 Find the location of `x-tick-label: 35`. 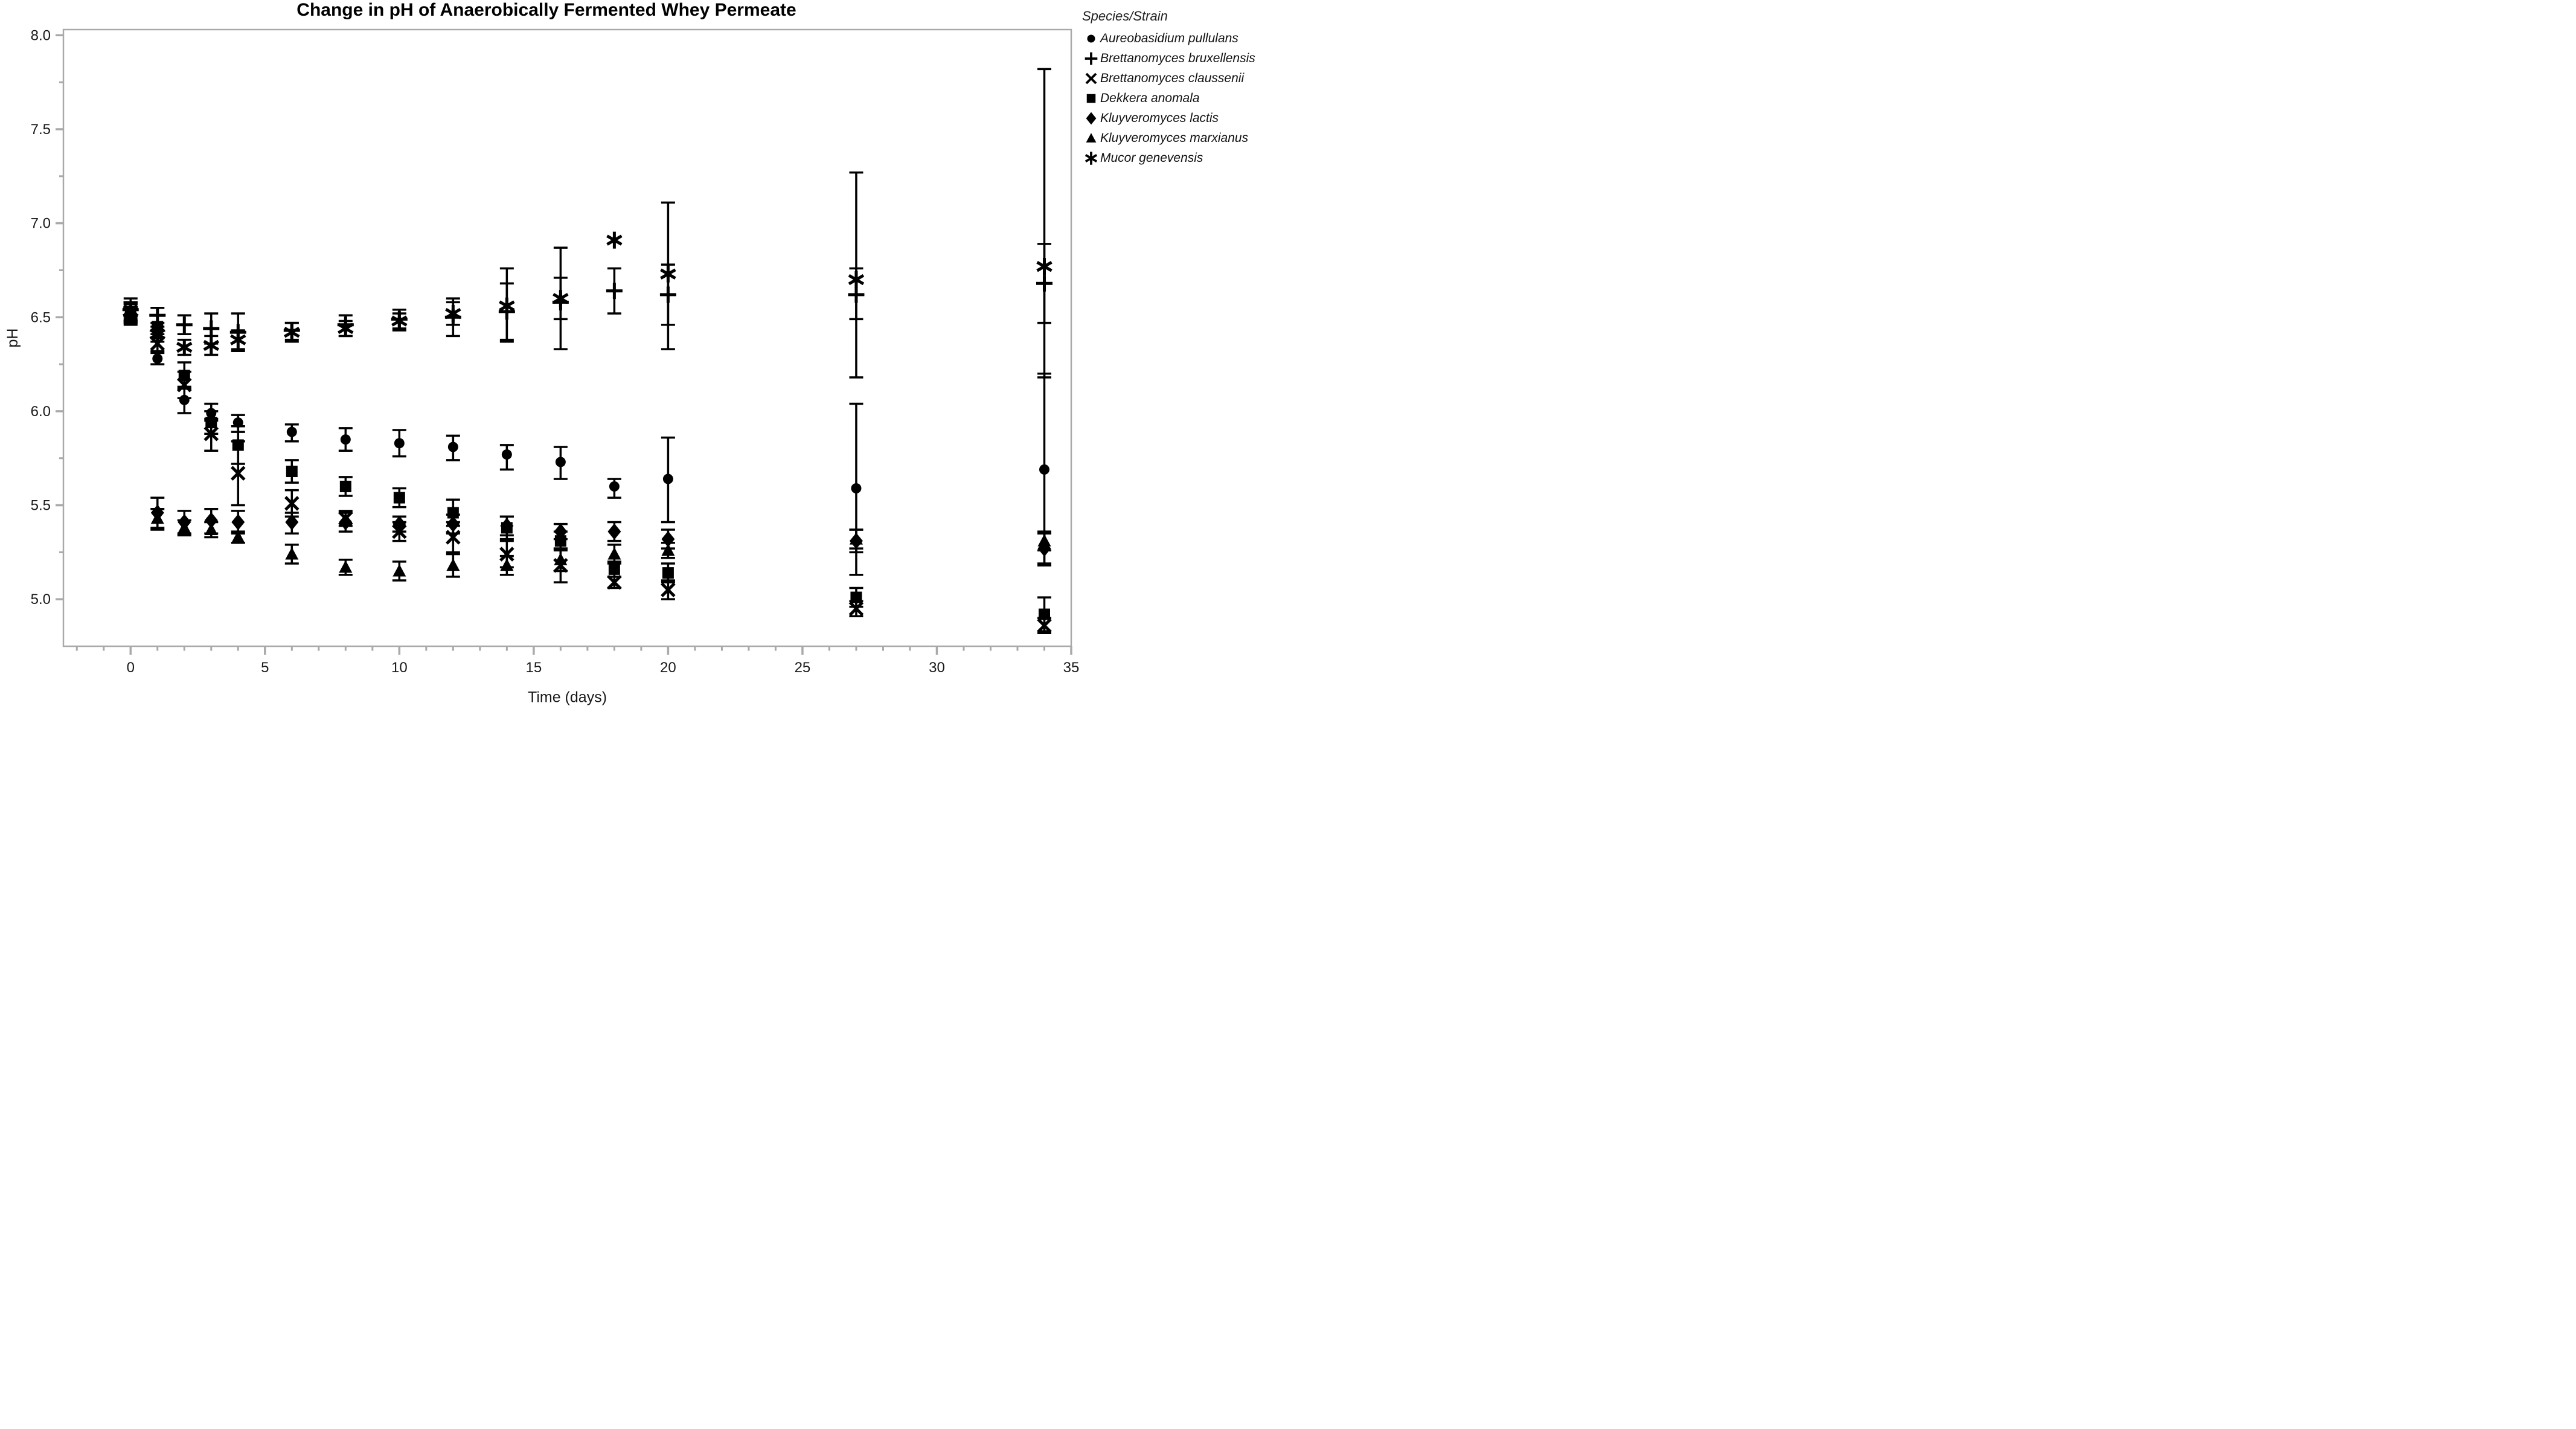

x-tick-label: 35 is located at coordinates (1071, 668).